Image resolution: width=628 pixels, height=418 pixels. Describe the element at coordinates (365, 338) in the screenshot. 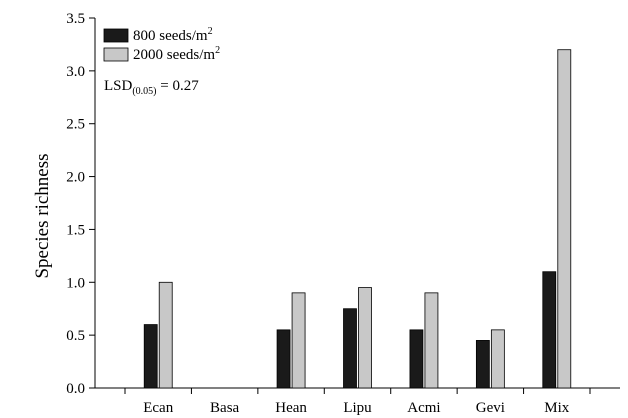

I see `bar-lipu-2000` at that location.